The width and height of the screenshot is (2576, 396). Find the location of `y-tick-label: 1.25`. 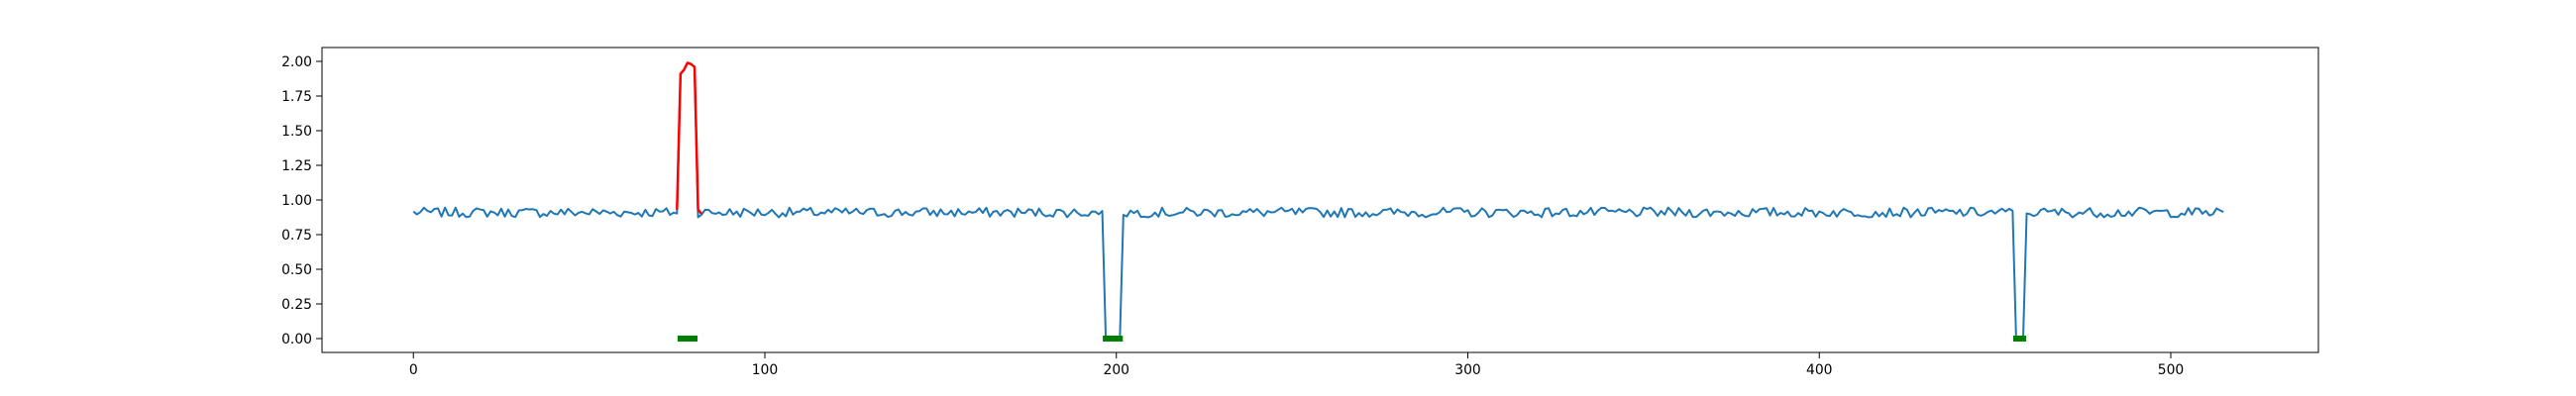

y-tick-label: 1.25 is located at coordinates (296, 166).